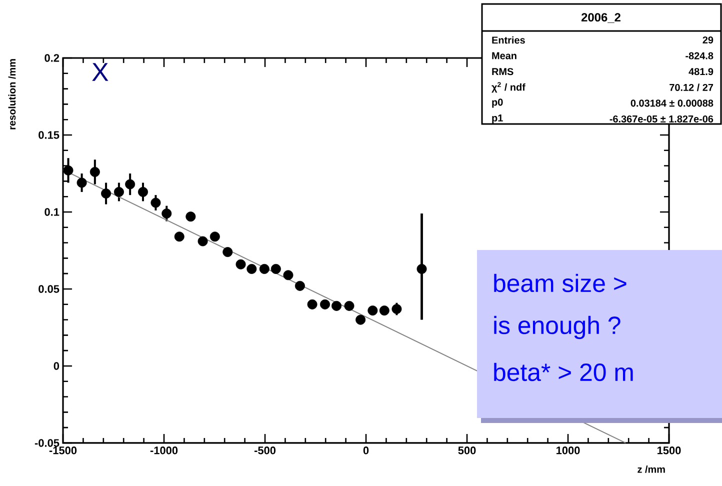 This screenshot has width=722, height=486. I want to click on x-tick-label: 500, so click(467, 450).